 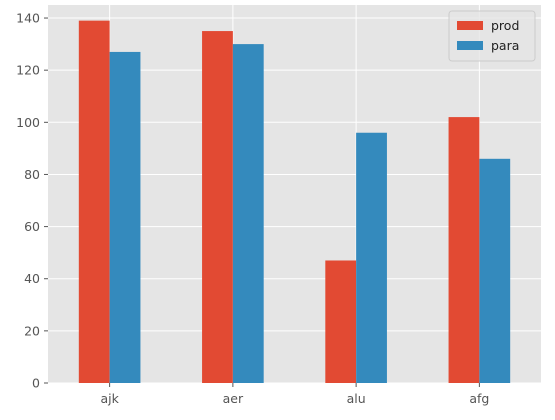 I want to click on bar-prod-afg, so click(x=464, y=250).